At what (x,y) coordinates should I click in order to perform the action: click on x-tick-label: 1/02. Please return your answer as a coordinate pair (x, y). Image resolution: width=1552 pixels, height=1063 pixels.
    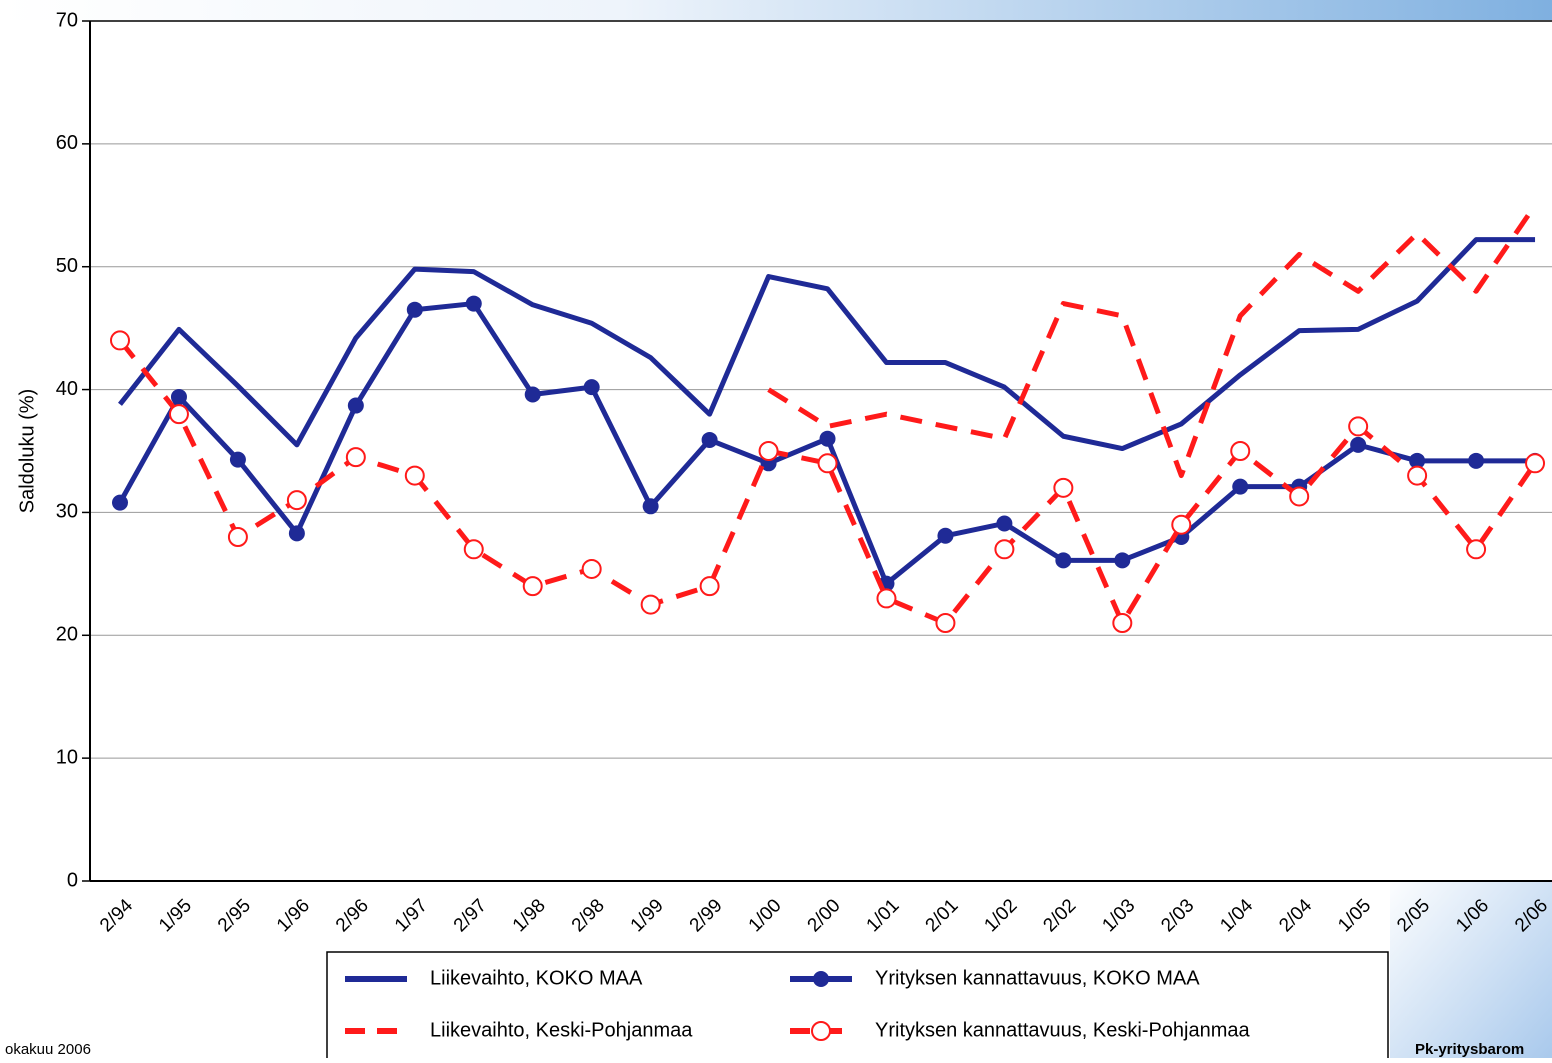
    Looking at the image, I should click on (1000, 915).